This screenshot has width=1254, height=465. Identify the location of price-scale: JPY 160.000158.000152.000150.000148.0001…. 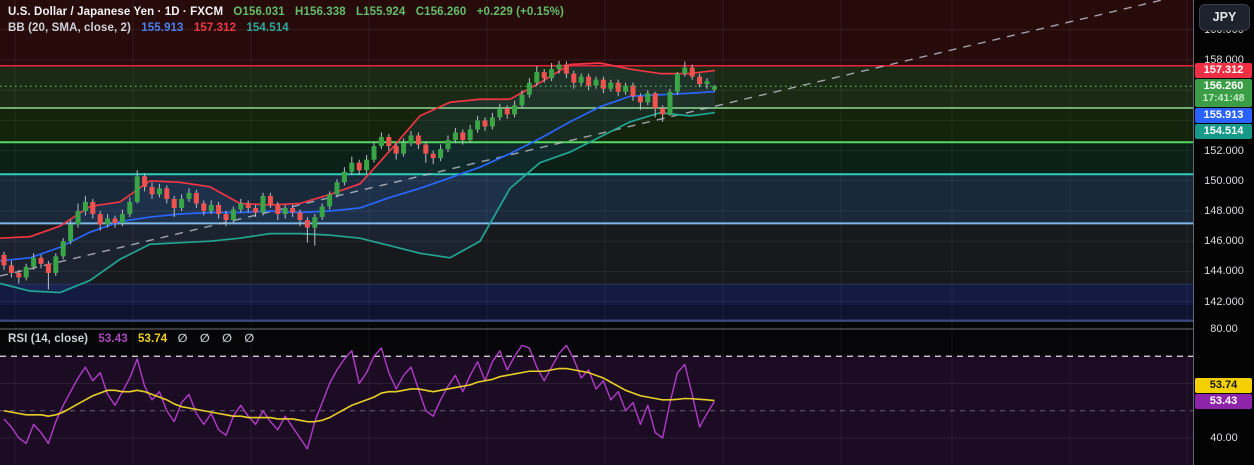
(1223, 232).